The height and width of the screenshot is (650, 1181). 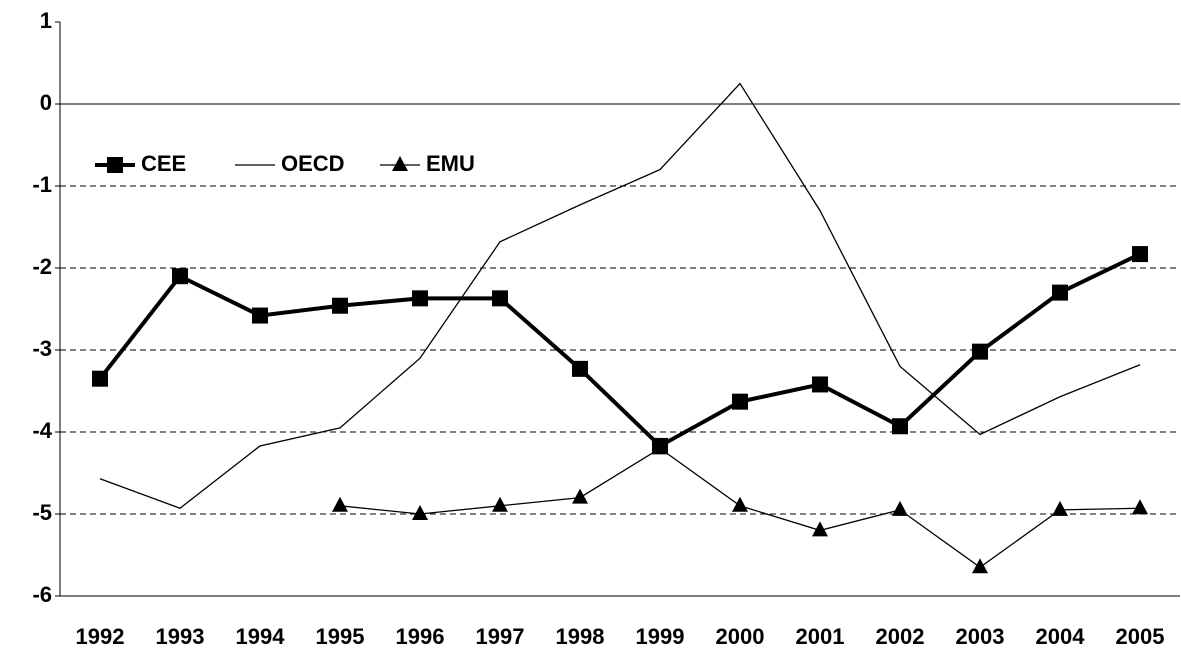 I want to click on x-tick-label: 1994, so click(x=261, y=636).